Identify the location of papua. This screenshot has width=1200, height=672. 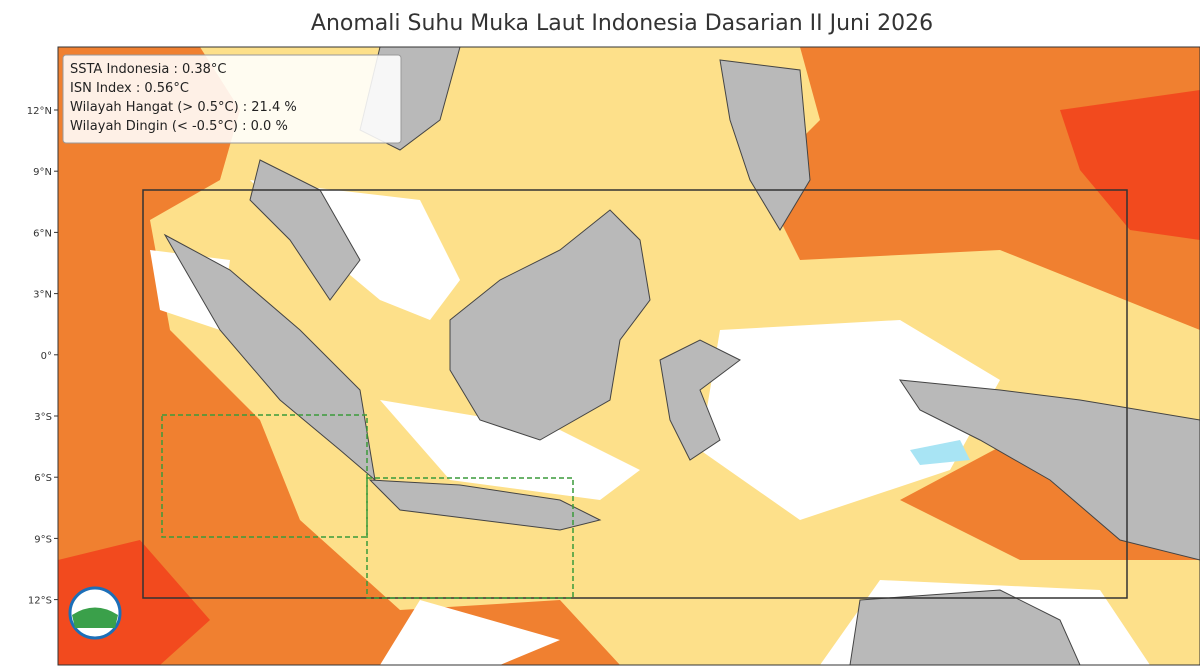
(1049, 470).